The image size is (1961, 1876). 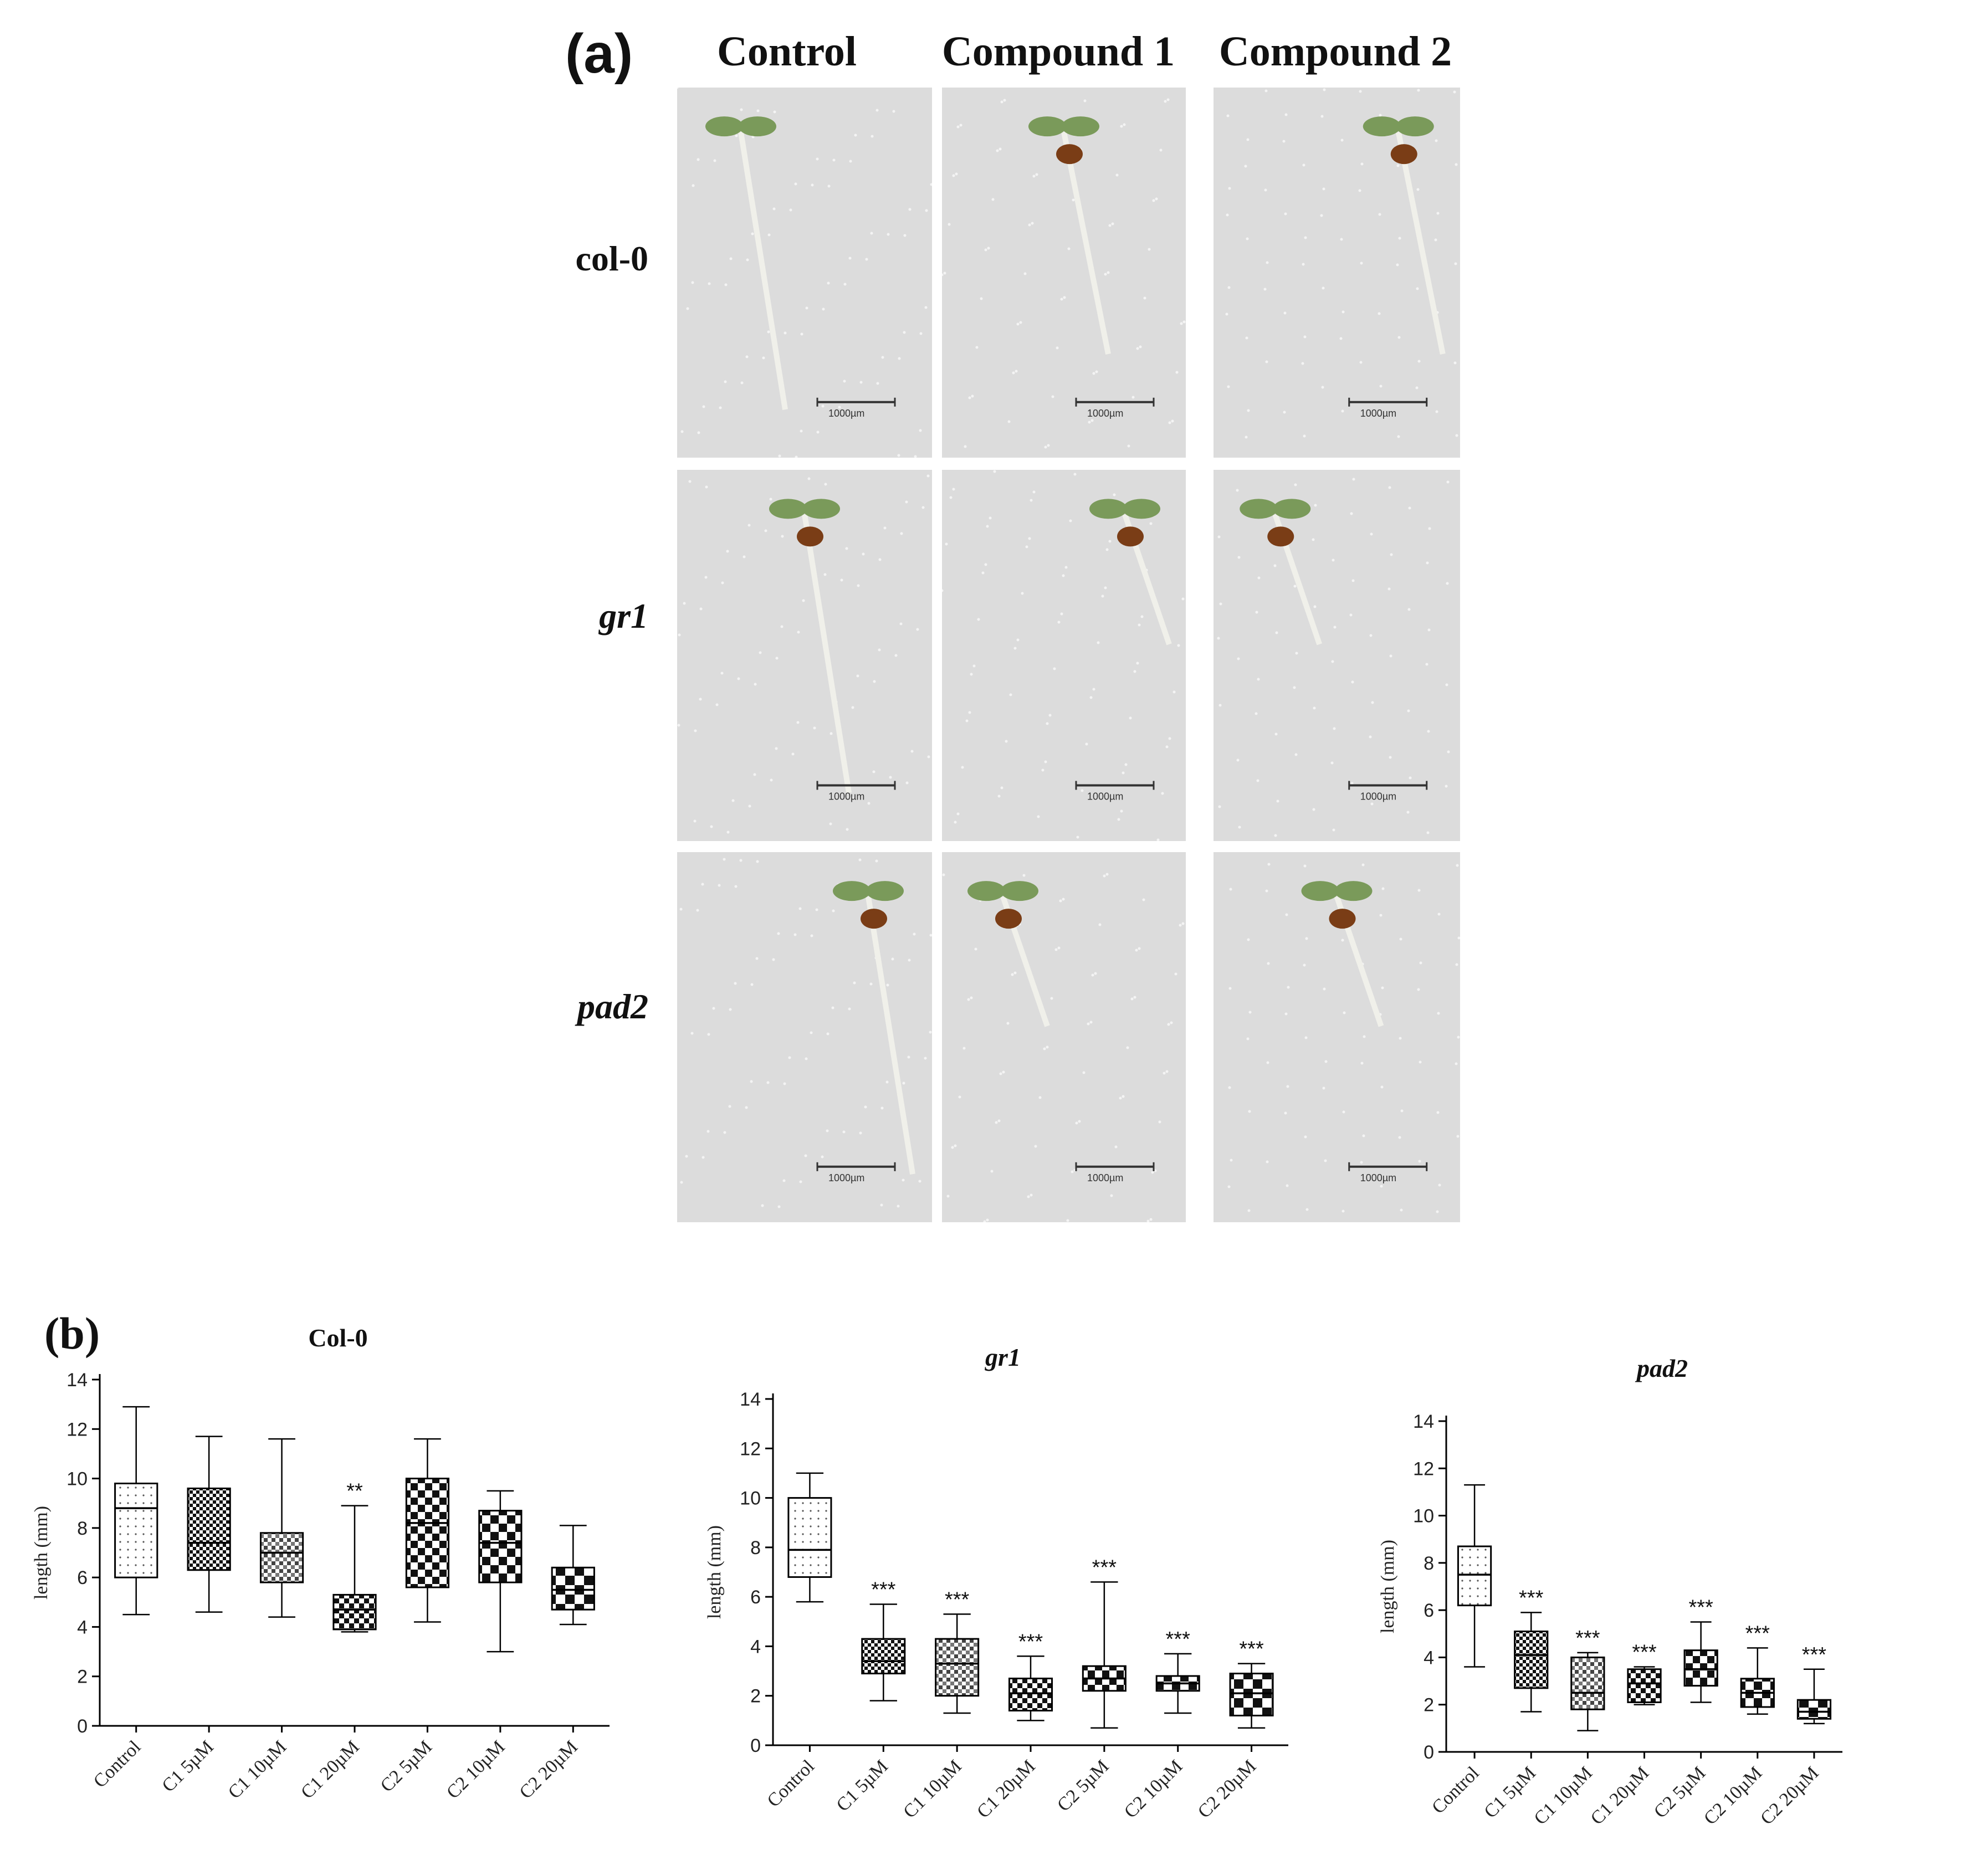 What do you see at coordinates (355, 1491) in the screenshot?
I see `significance-label: **` at bounding box center [355, 1491].